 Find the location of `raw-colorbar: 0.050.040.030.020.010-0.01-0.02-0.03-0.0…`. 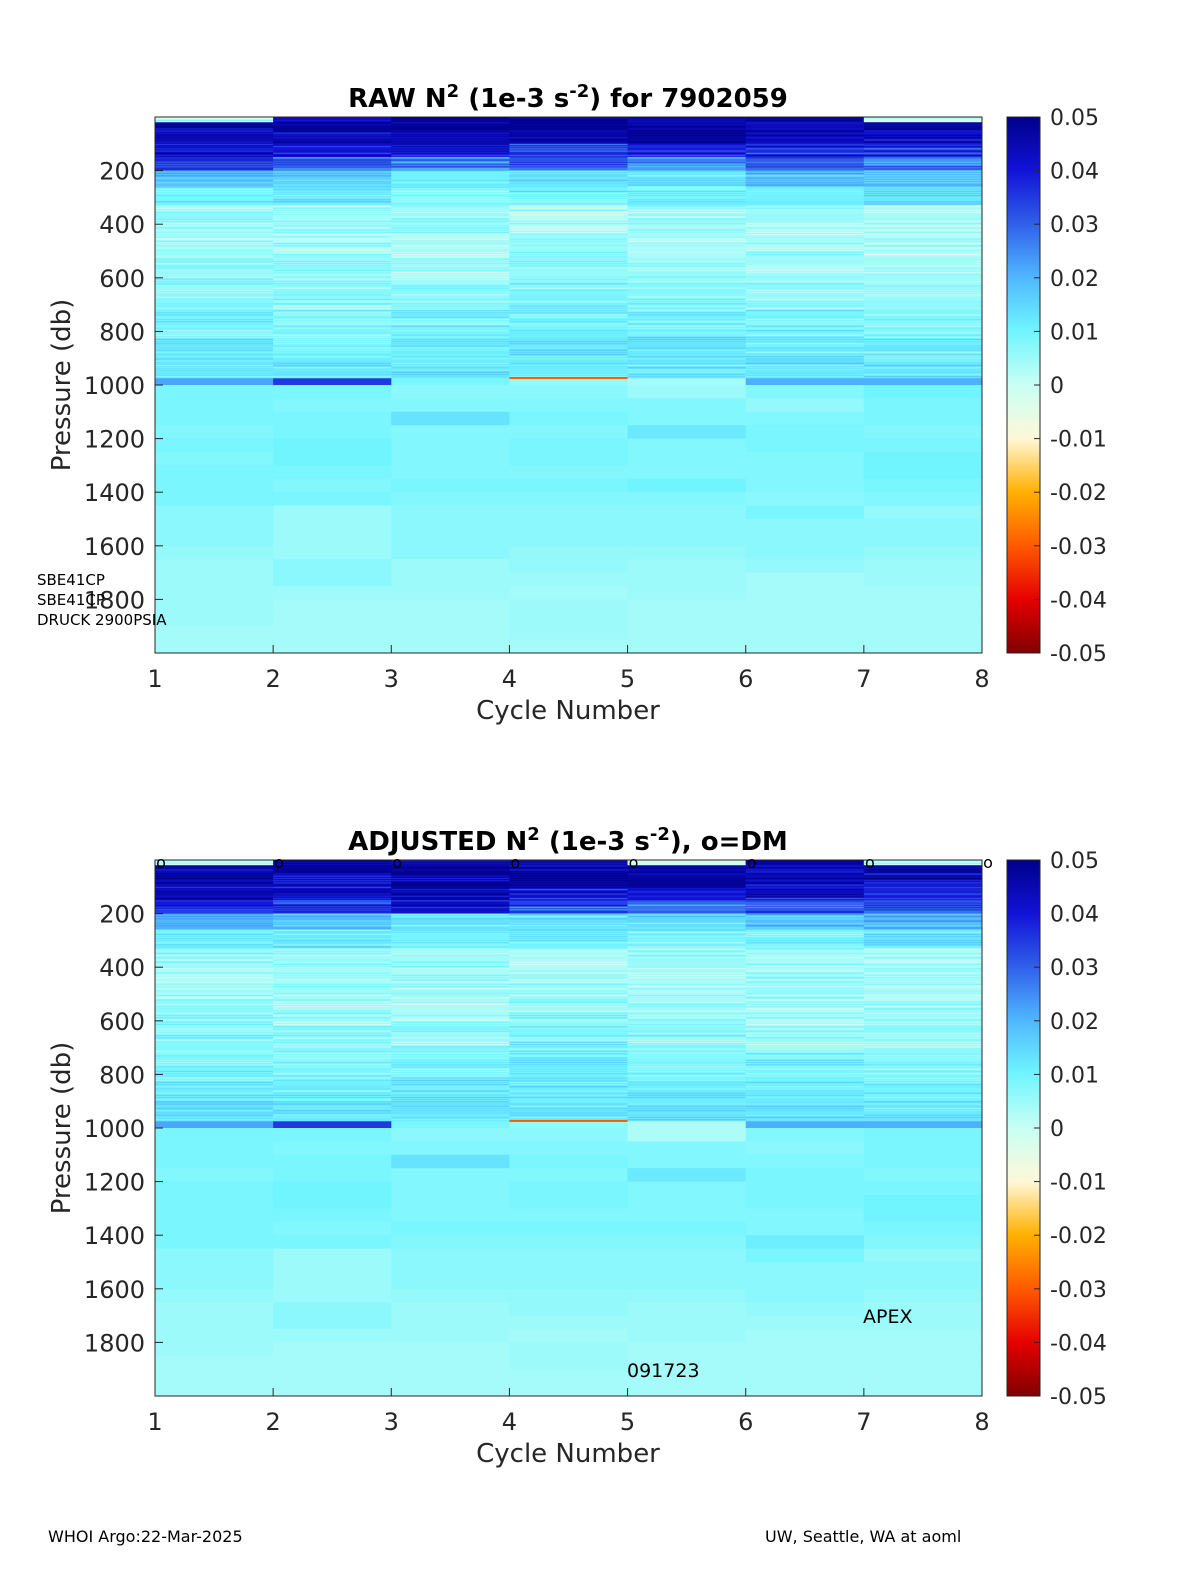

raw-colorbar: 0.050.040.030.020.010-0.01-0.02-0.03-0.0… is located at coordinates (1056, 386).